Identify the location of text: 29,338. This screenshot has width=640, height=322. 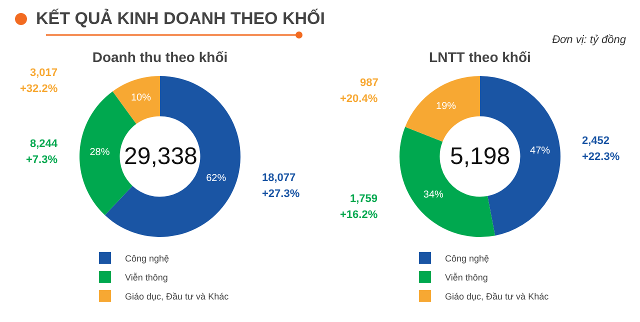
(161, 156).